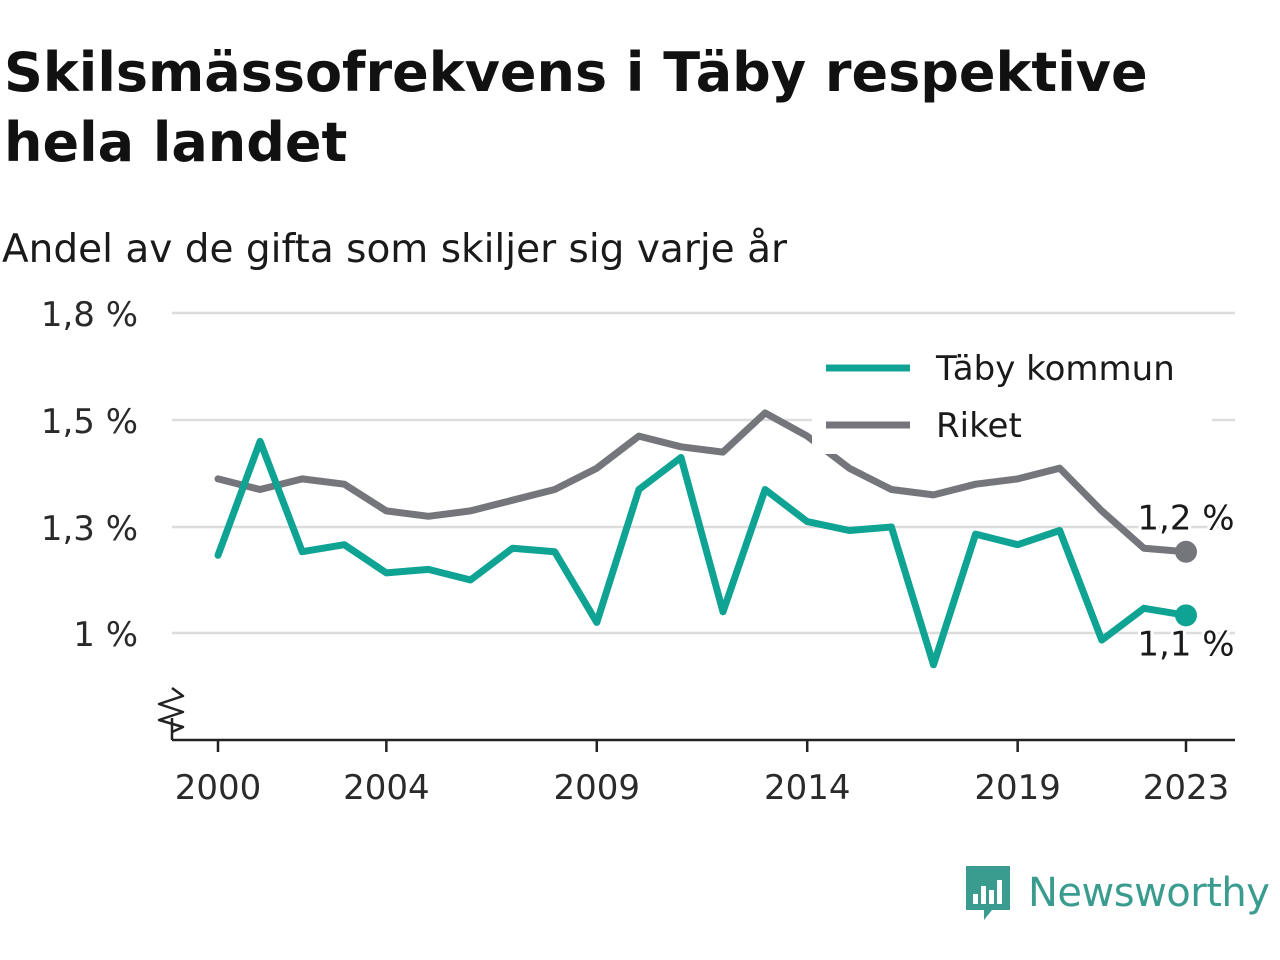 Image resolution: width=1280 pixels, height=960 pixels. What do you see at coordinates (702, 482) in the screenshot?
I see `series-line-riket` at bounding box center [702, 482].